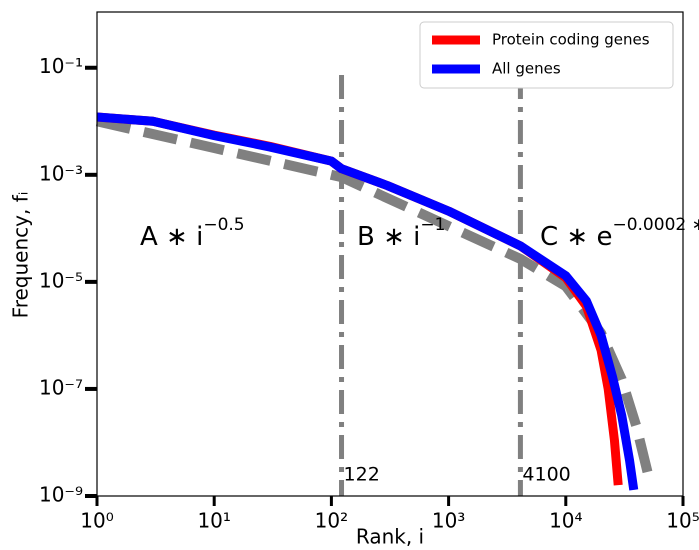 The height and width of the screenshot is (550, 699). What do you see at coordinates (390, 537) in the screenshot?
I see `x-axis-label: Rank, i` at bounding box center [390, 537].